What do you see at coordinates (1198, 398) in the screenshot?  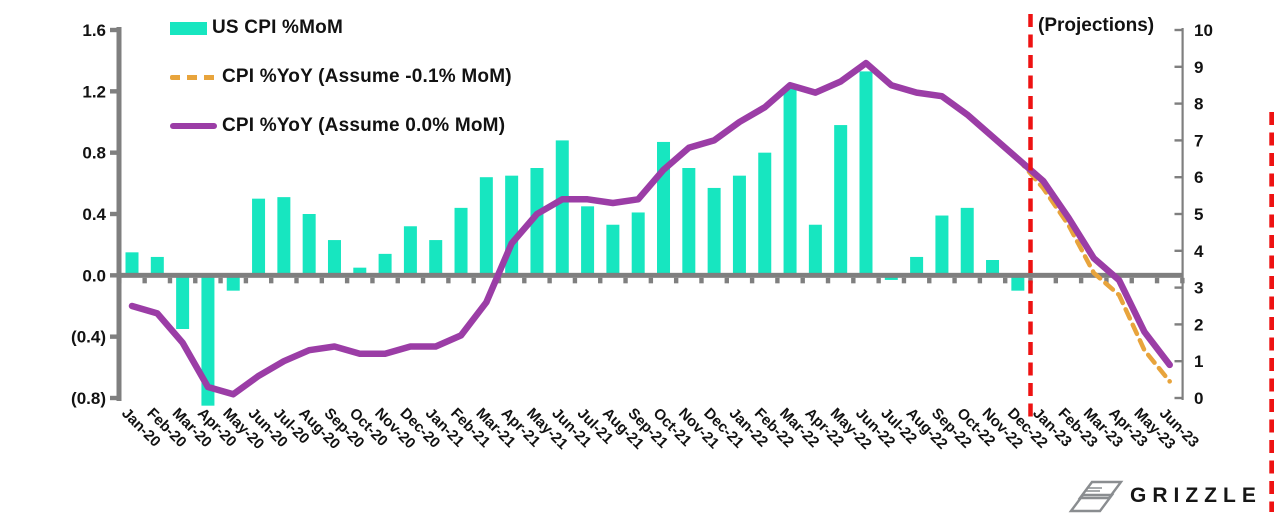 I see `right-axis-tick-label: 0` at bounding box center [1198, 398].